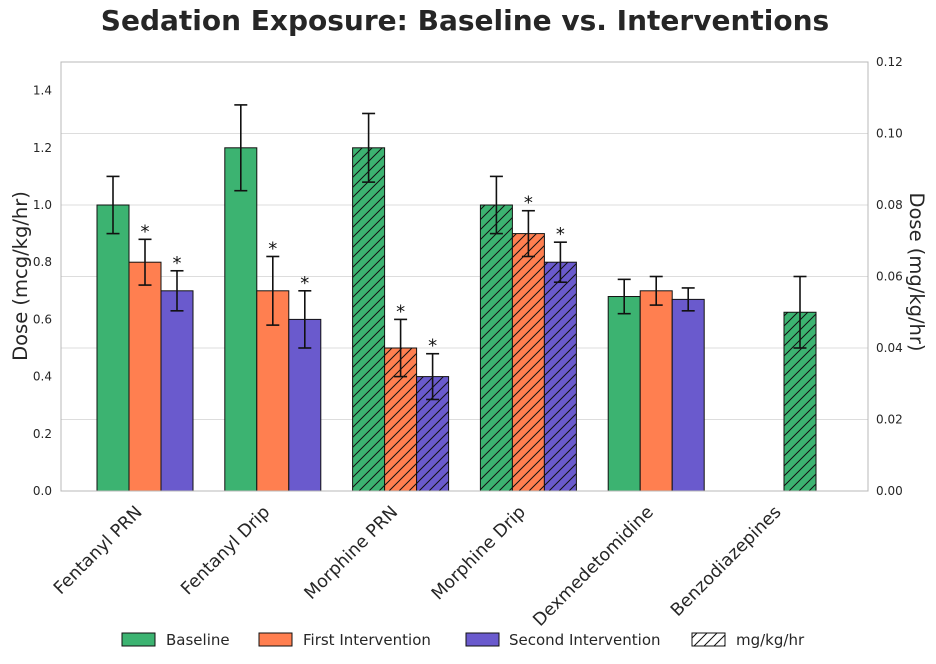 The height and width of the screenshot is (664, 936). Describe the element at coordinates (138, 639) in the screenshot. I see `legend-swatch-baseline` at that location.